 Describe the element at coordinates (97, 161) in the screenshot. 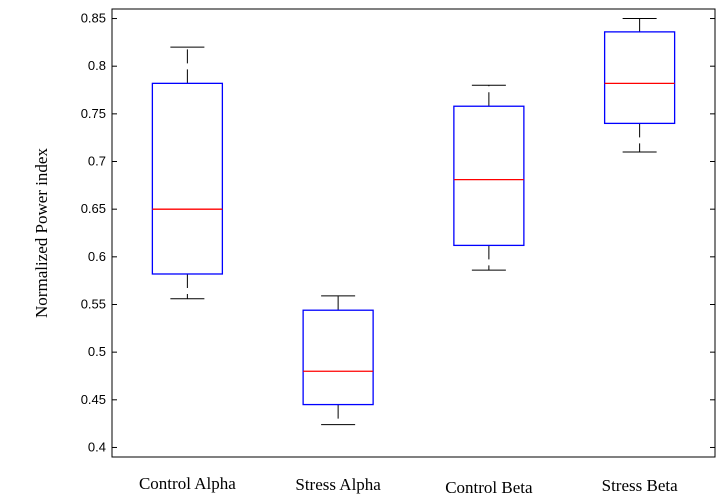

I see `y-tick-label: 0.7` at that location.